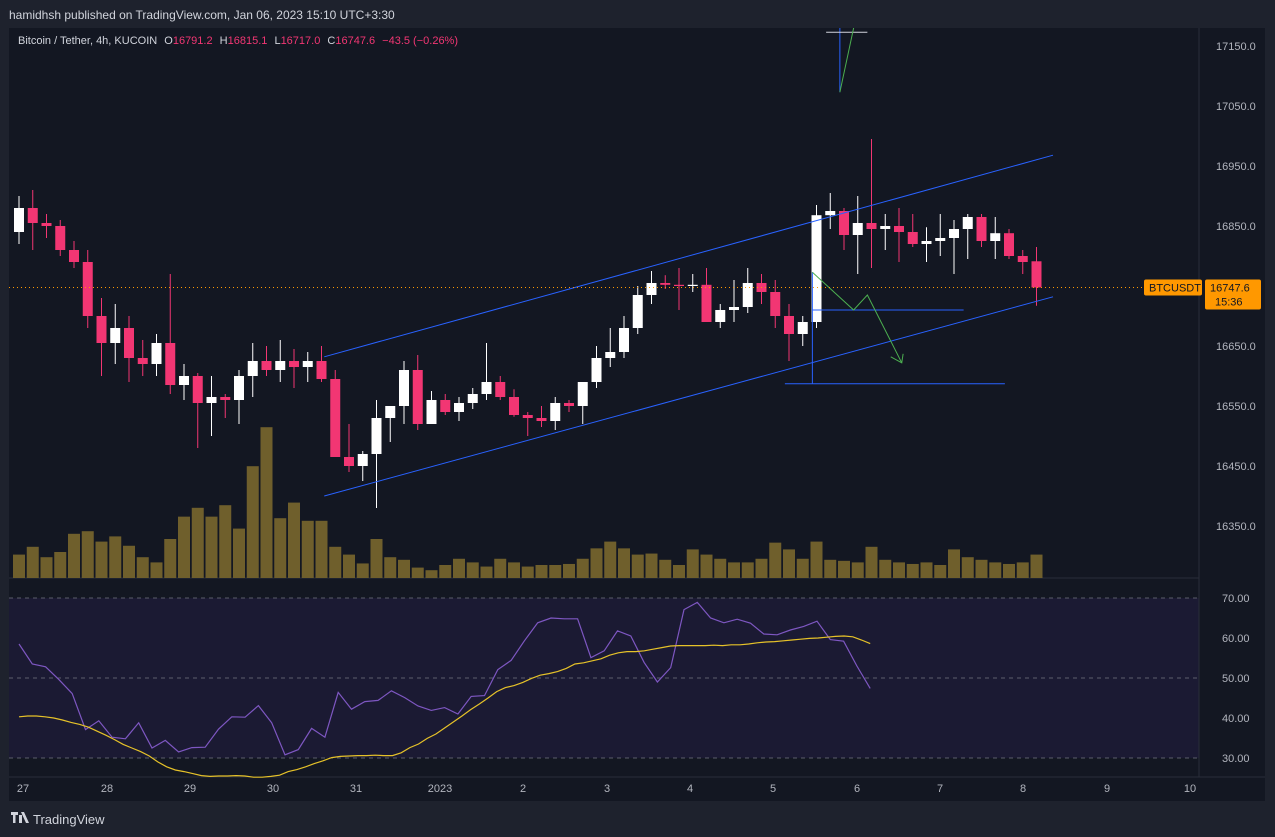 The image size is (1275, 837). Describe the element at coordinates (1236, 227) in the screenshot. I see `price-tick-label: 16850.0` at that location.